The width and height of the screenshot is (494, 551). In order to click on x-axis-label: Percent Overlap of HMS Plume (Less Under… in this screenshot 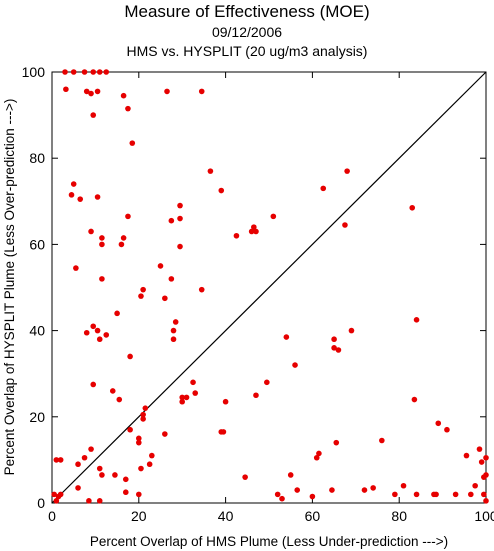, I will do `click(269, 541)`.